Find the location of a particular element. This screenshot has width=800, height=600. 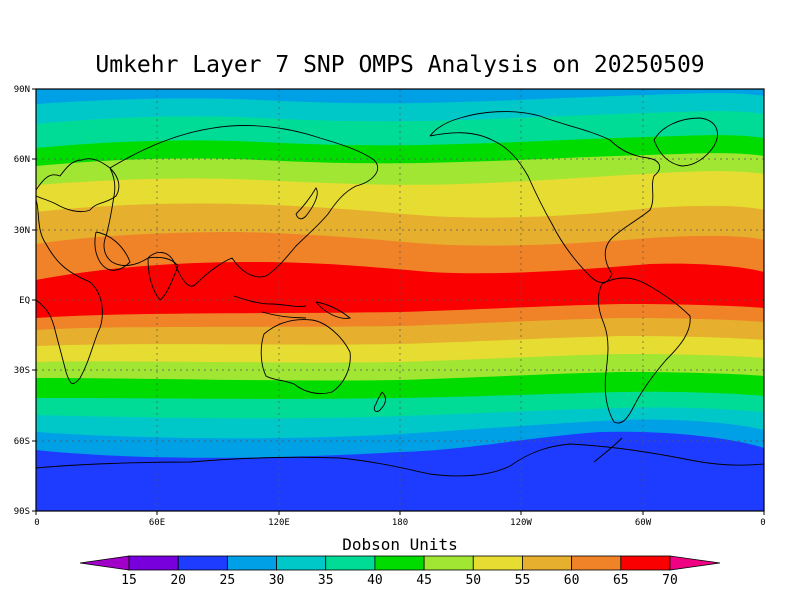

lat-label: EQ is located at coordinates (24, 301).